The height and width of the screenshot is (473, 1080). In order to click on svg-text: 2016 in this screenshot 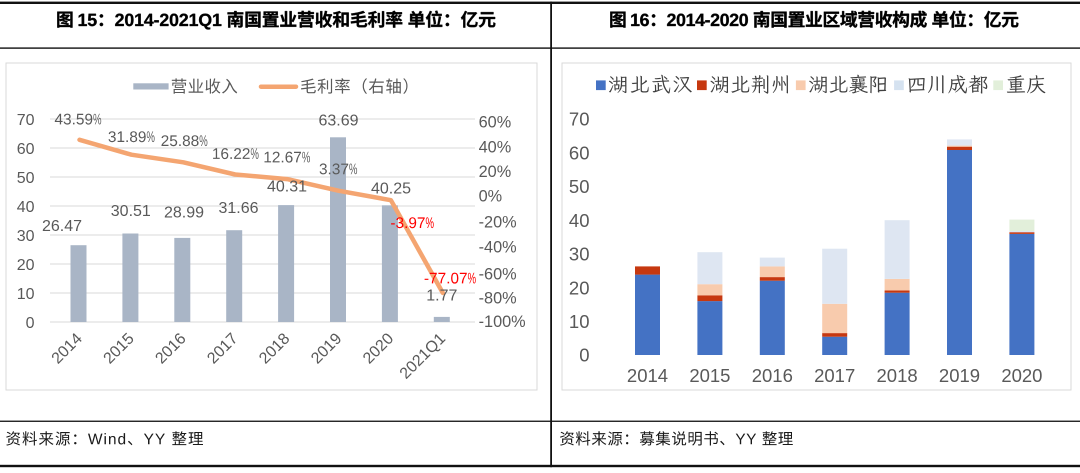, I will do `click(772, 375)`.